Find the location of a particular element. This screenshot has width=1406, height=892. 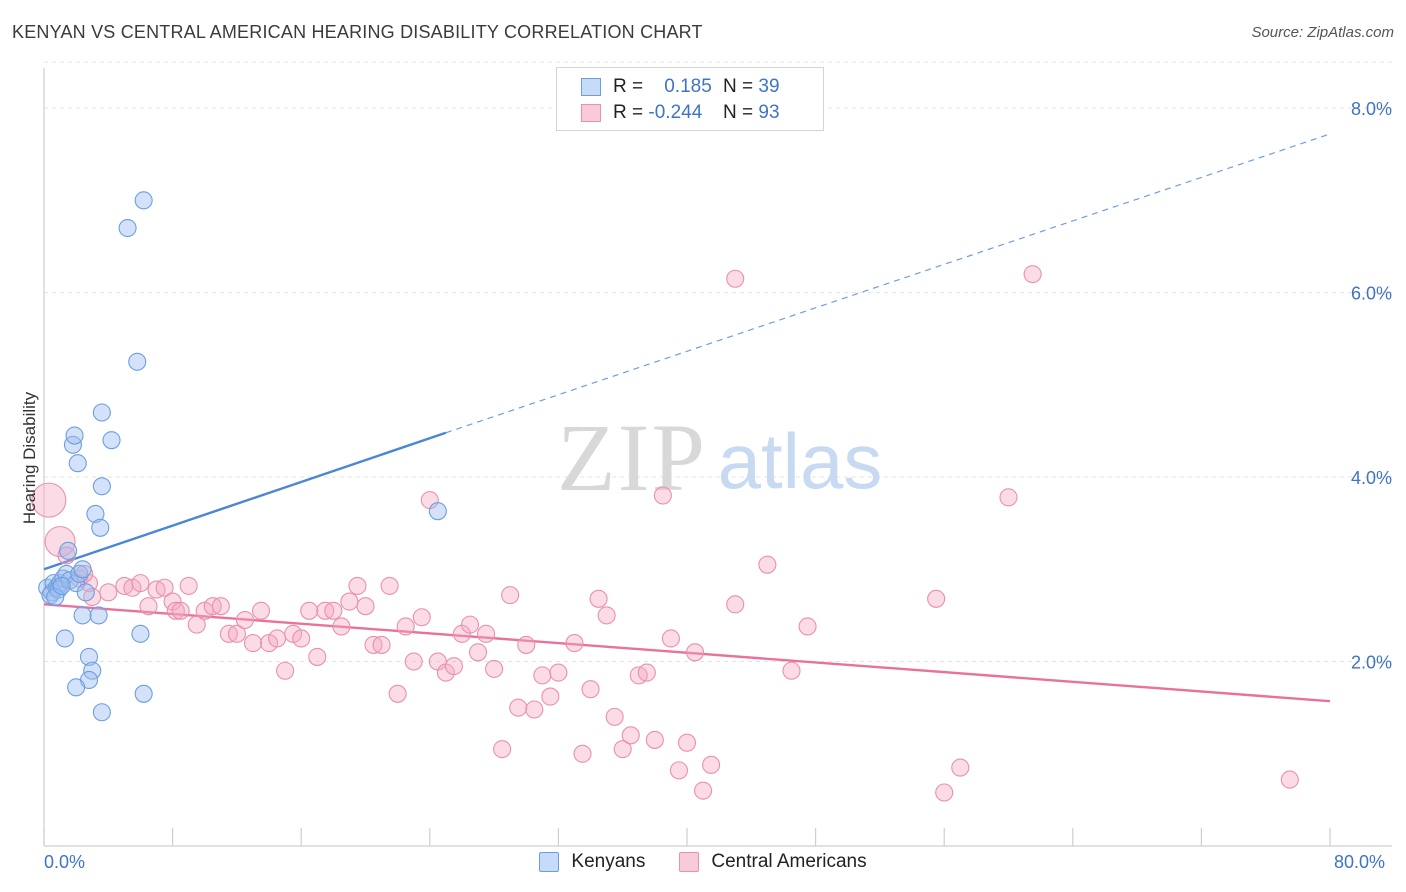

legend-item-kenyans: Kenyans is located at coordinates (592, 862).